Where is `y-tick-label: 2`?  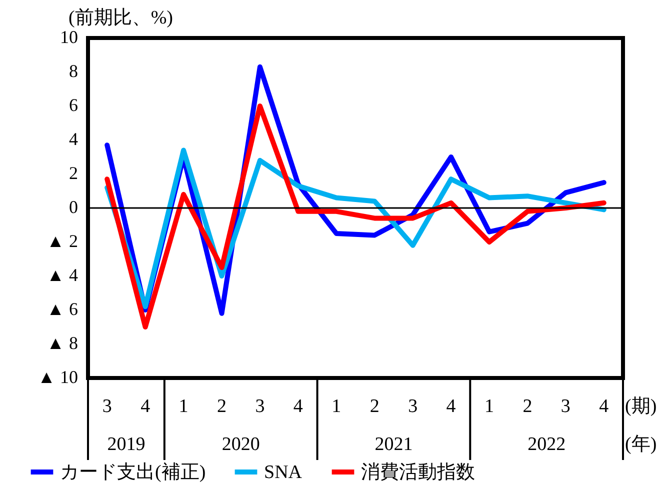 y-tick-label: 2 is located at coordinates (73, 173).